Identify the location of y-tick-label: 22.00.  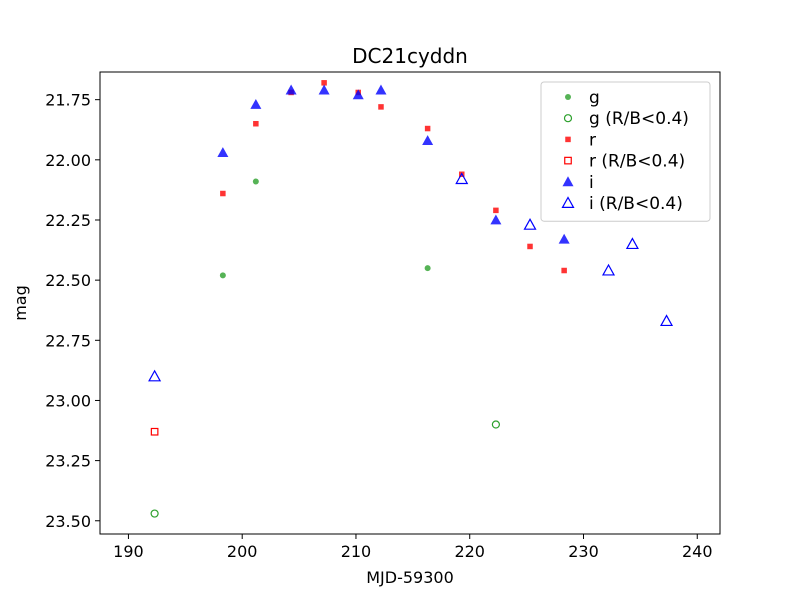
(68, 160).